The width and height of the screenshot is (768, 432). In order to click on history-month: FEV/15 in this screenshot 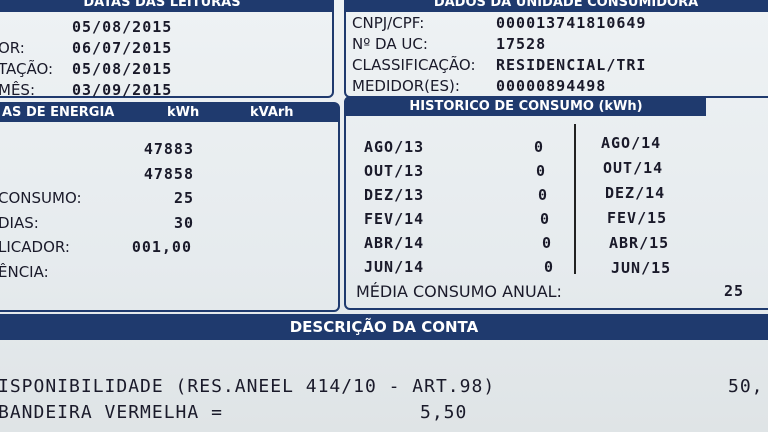, I will do `click(637, 218)`.